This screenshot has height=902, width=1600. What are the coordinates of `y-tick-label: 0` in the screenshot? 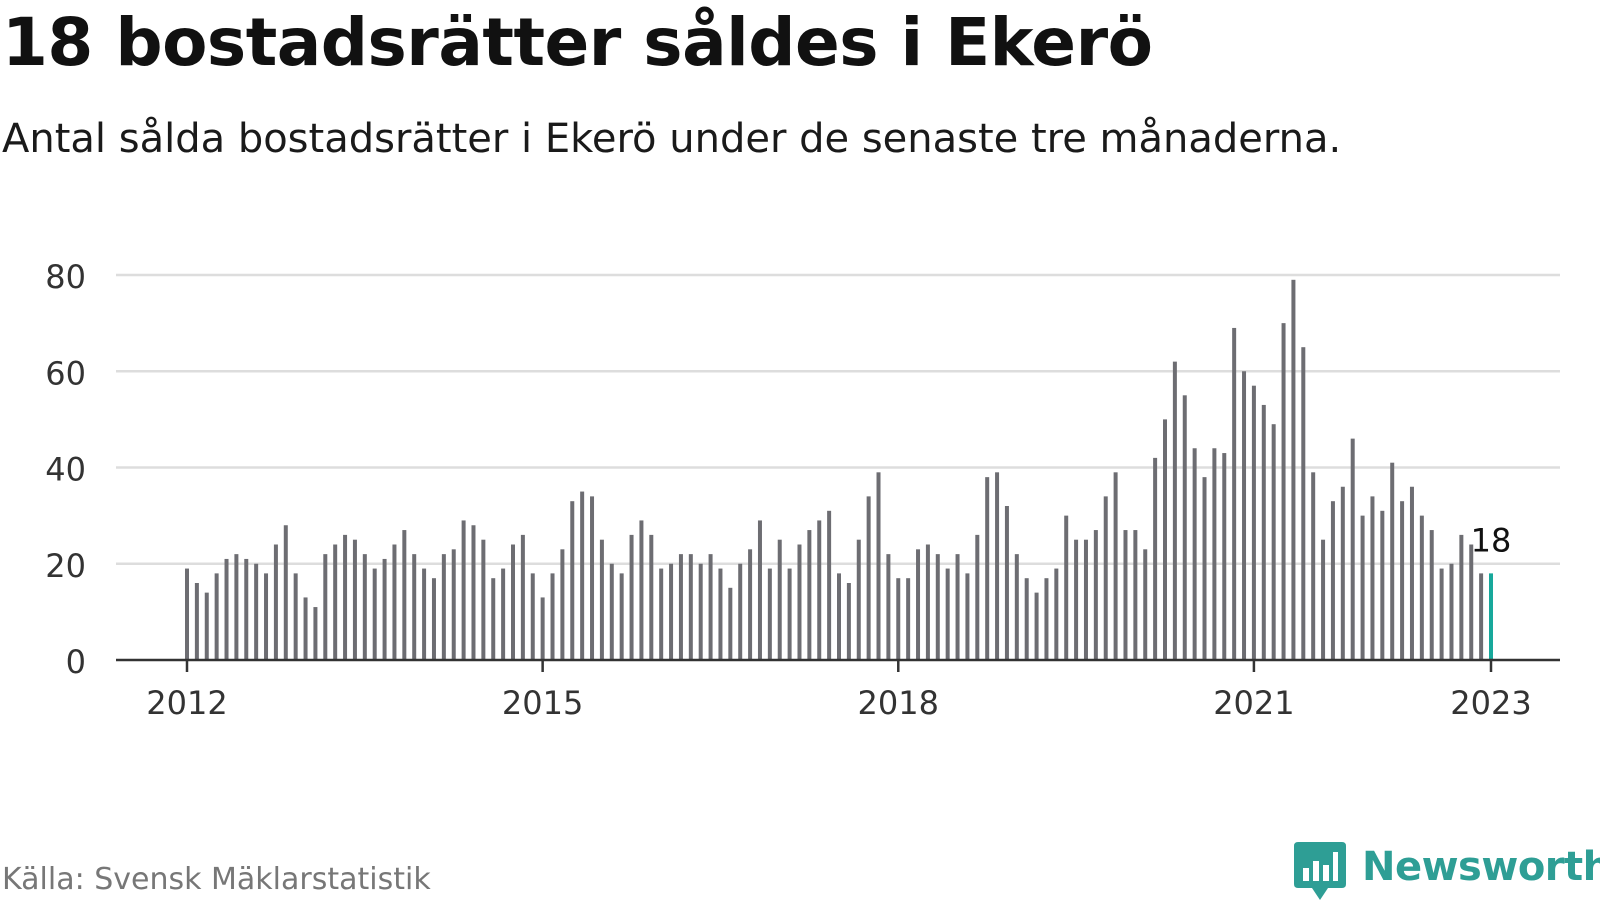 It's located at (76, 662).